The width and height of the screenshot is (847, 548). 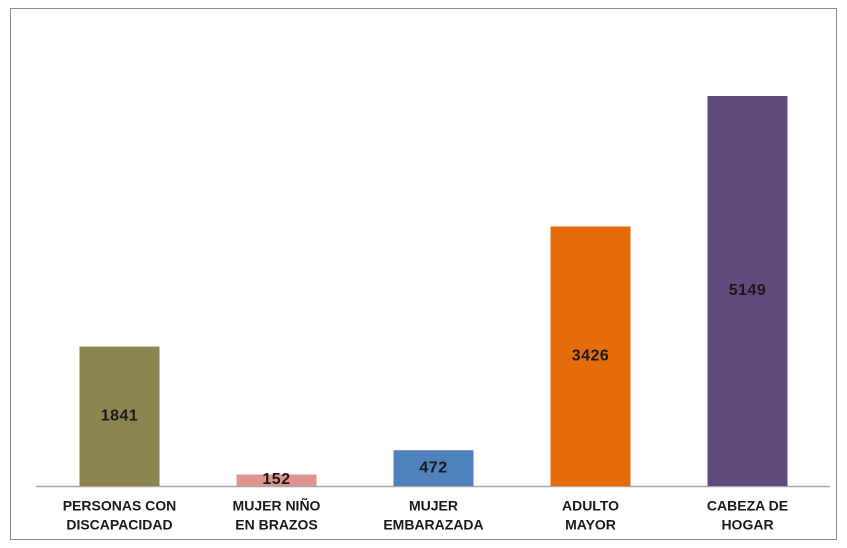 I want to click on value-label: 3426, so click(x=591, y=355).